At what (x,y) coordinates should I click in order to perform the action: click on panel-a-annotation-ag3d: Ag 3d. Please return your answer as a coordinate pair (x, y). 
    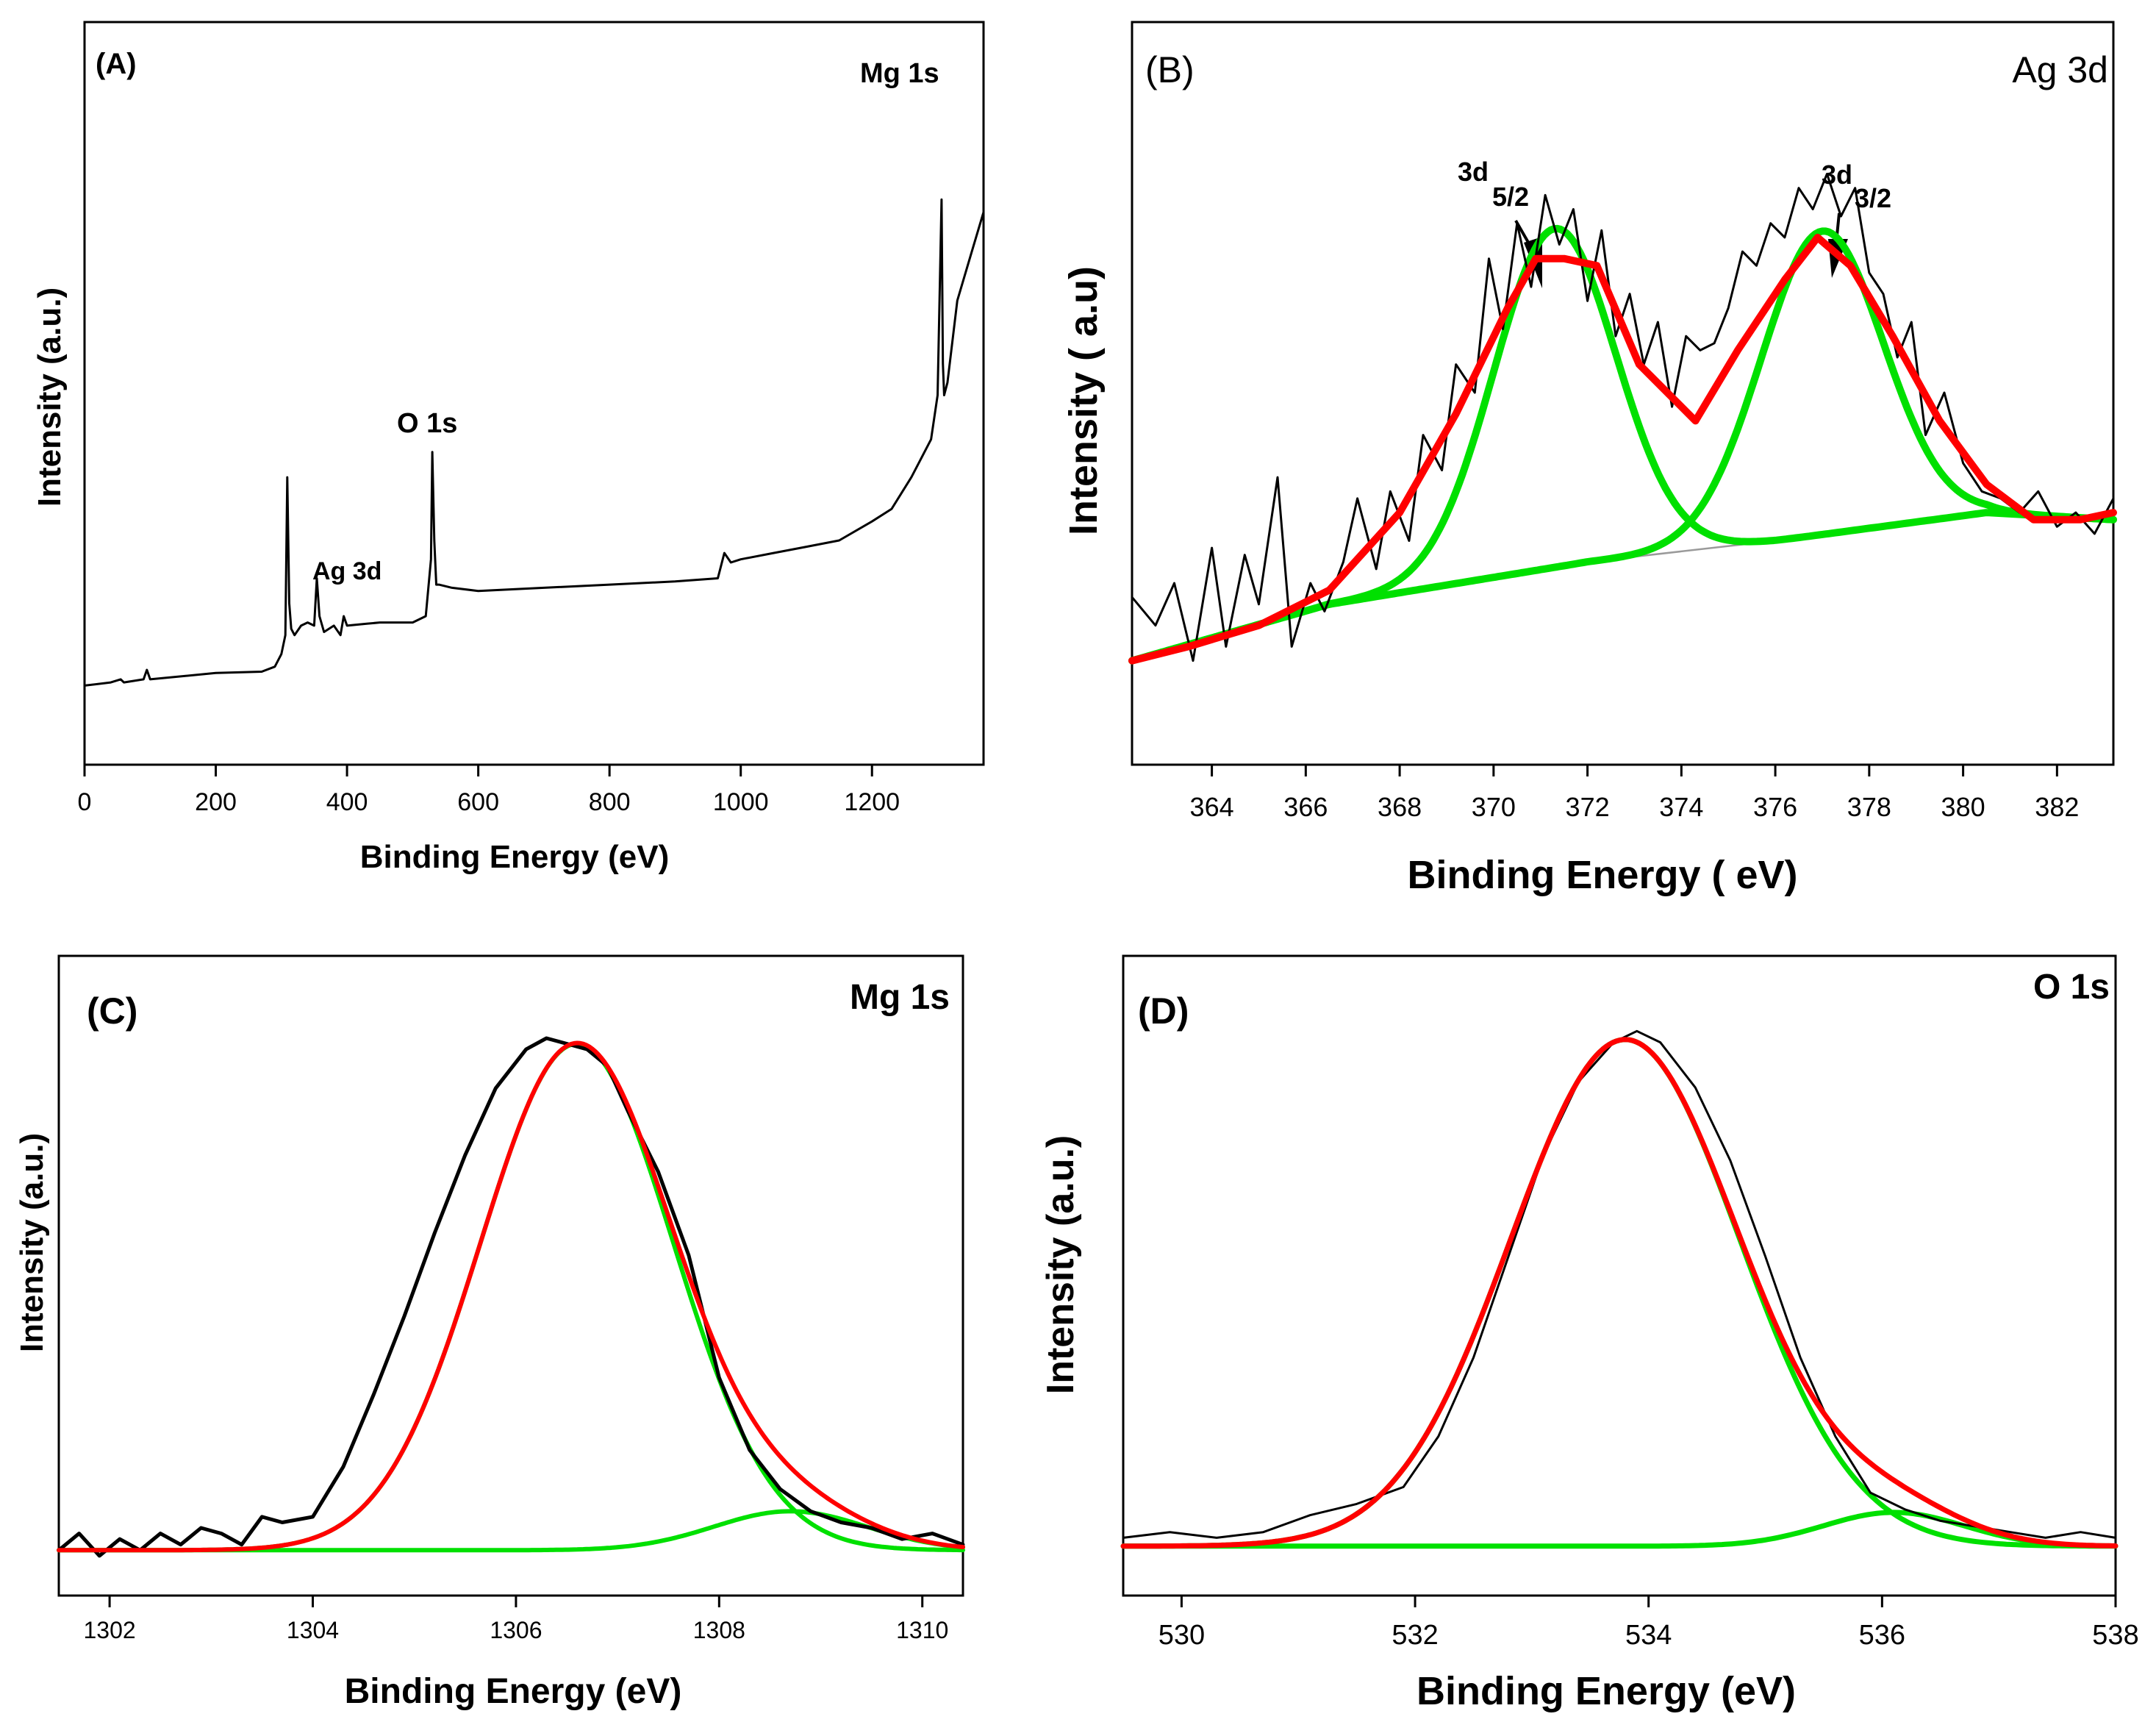
    Looking at the image, I should click on (347, 571).